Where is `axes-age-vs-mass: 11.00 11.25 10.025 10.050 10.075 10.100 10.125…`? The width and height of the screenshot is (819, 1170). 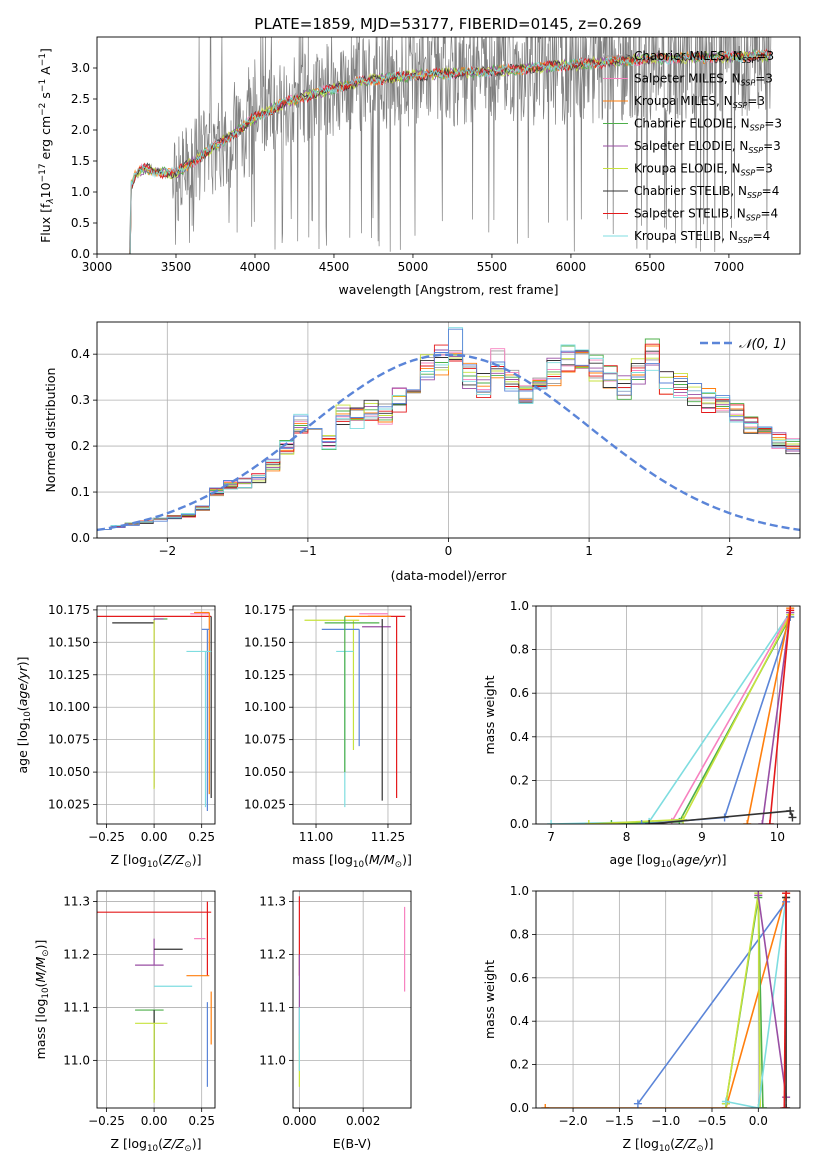 axes-age-vs-mass: 11.00 11.25 10.025 10.050 10.075 10.100 10.125… is located at coordinates (327, 723).